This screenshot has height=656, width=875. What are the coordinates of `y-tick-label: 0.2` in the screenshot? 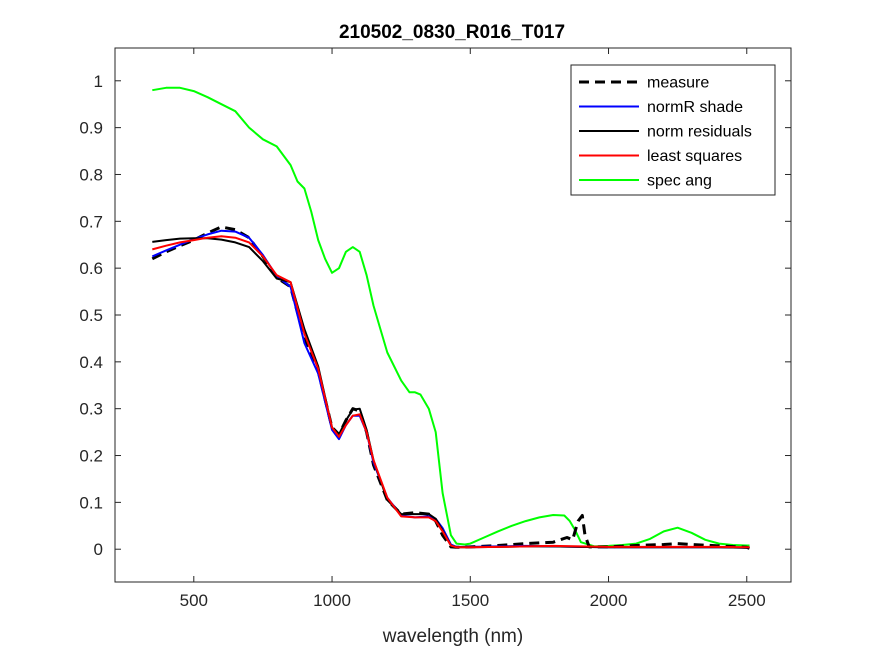 It's located at (91, 456).